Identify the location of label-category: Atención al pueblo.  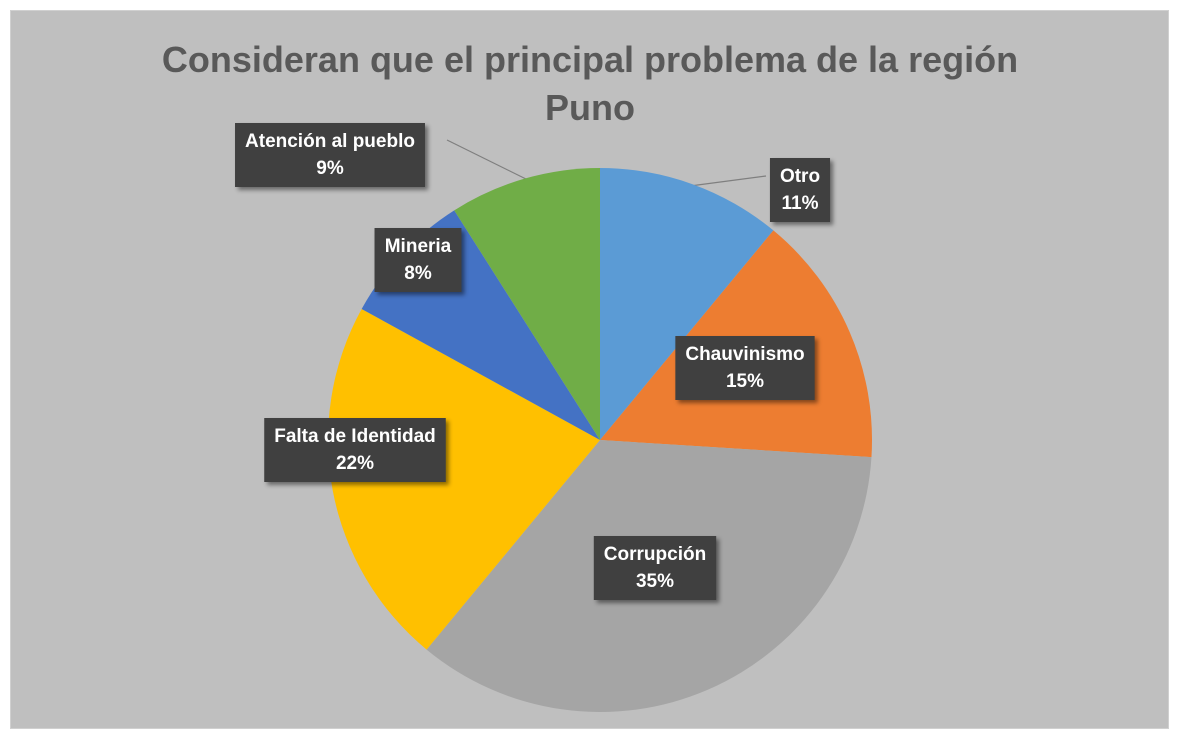
(330, 141).